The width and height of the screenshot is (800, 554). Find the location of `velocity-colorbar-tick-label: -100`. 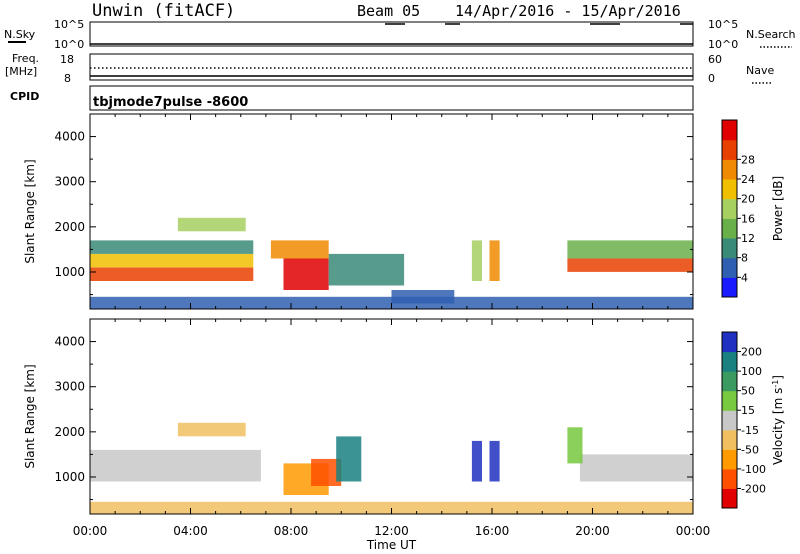

velocity-colorbar-tick-label: -100 is located at coordinates (753, 469).